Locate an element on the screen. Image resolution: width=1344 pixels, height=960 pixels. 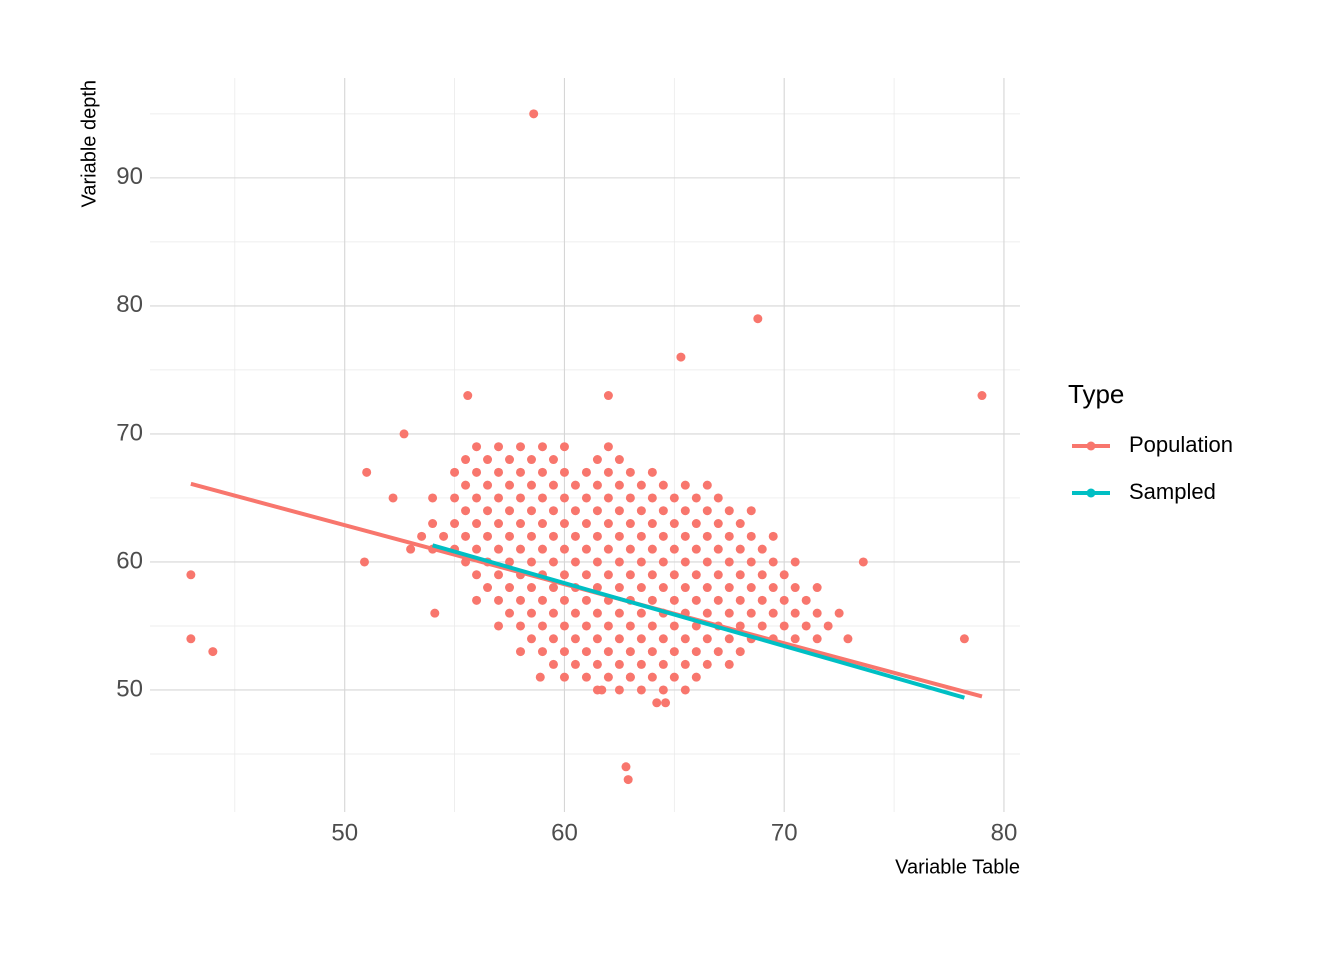
legend-label: Sampled is located at coordinates (1172, 491).